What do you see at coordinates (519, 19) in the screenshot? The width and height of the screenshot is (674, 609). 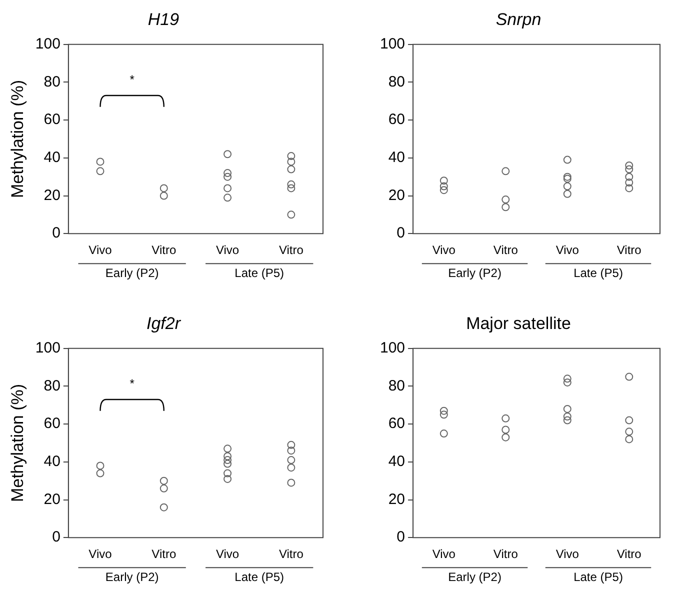 I see `chart-title: Snrpn` at bounding box center [519, 19].